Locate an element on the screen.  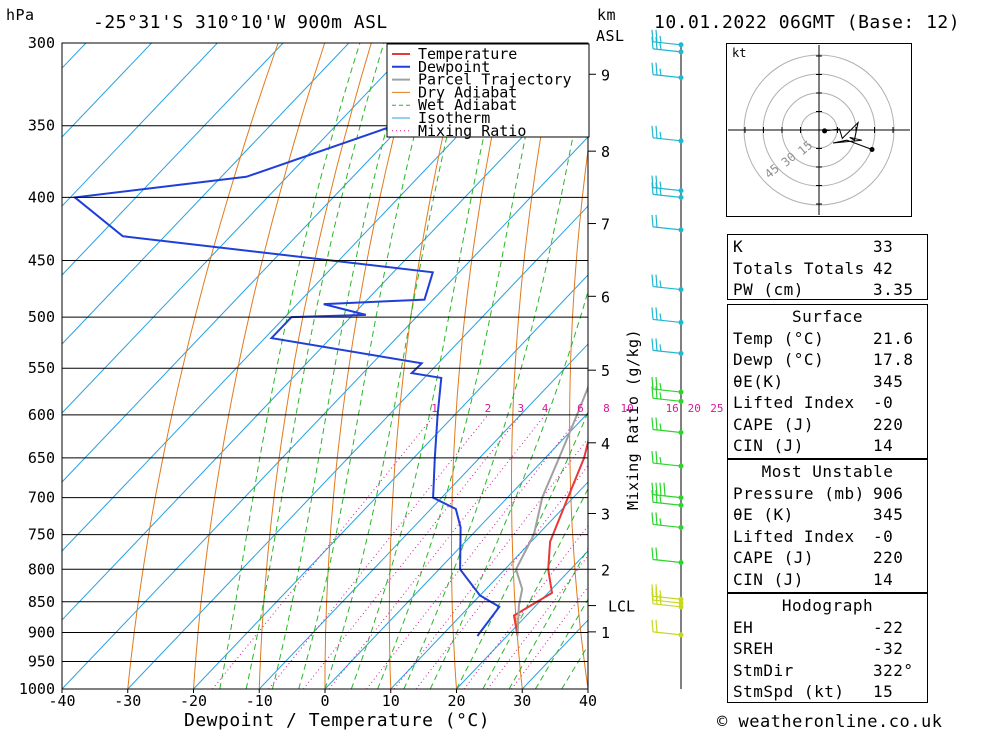
height-tick-label: 3 is located at coordinates (605, 514).